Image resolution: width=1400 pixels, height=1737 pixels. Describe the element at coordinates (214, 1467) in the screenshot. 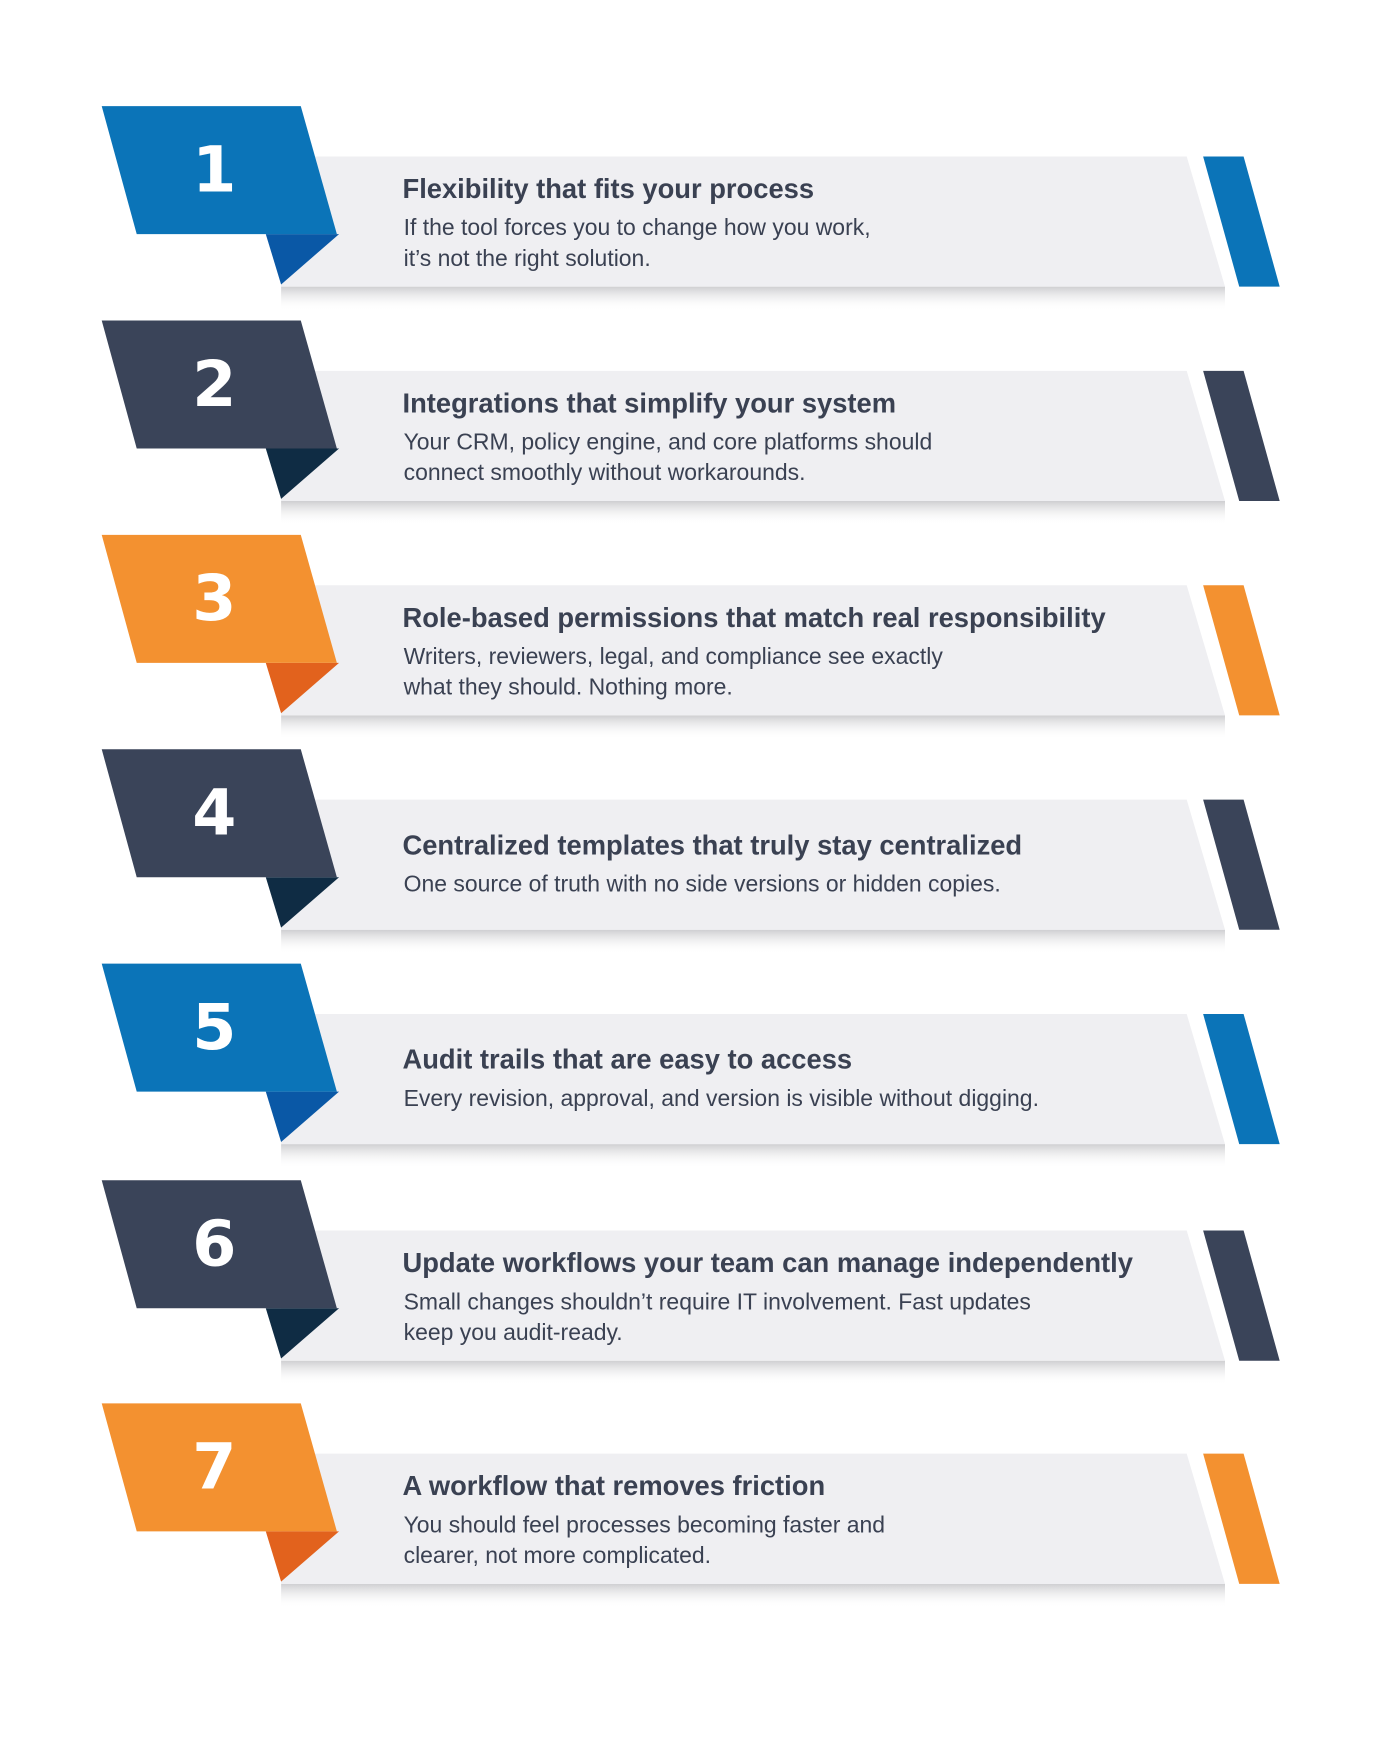

I see `step-number: 7` at that location.